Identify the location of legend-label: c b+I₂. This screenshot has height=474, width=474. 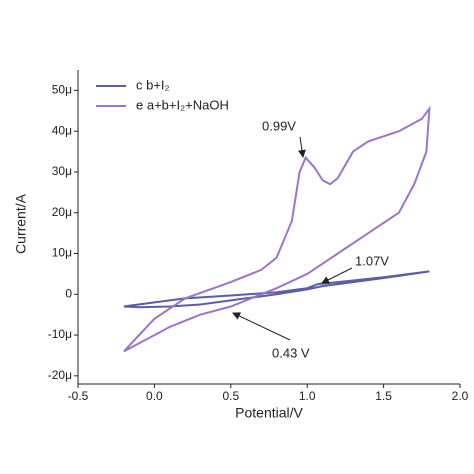
(153, 84).